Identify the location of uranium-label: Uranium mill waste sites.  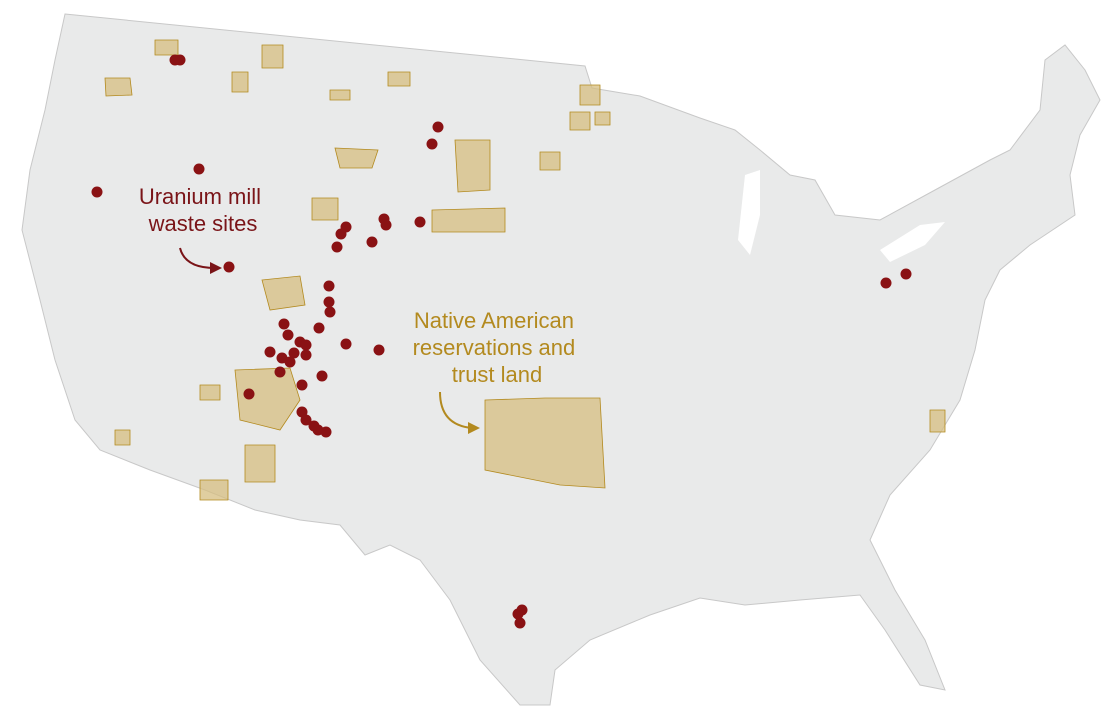
(203, 210).